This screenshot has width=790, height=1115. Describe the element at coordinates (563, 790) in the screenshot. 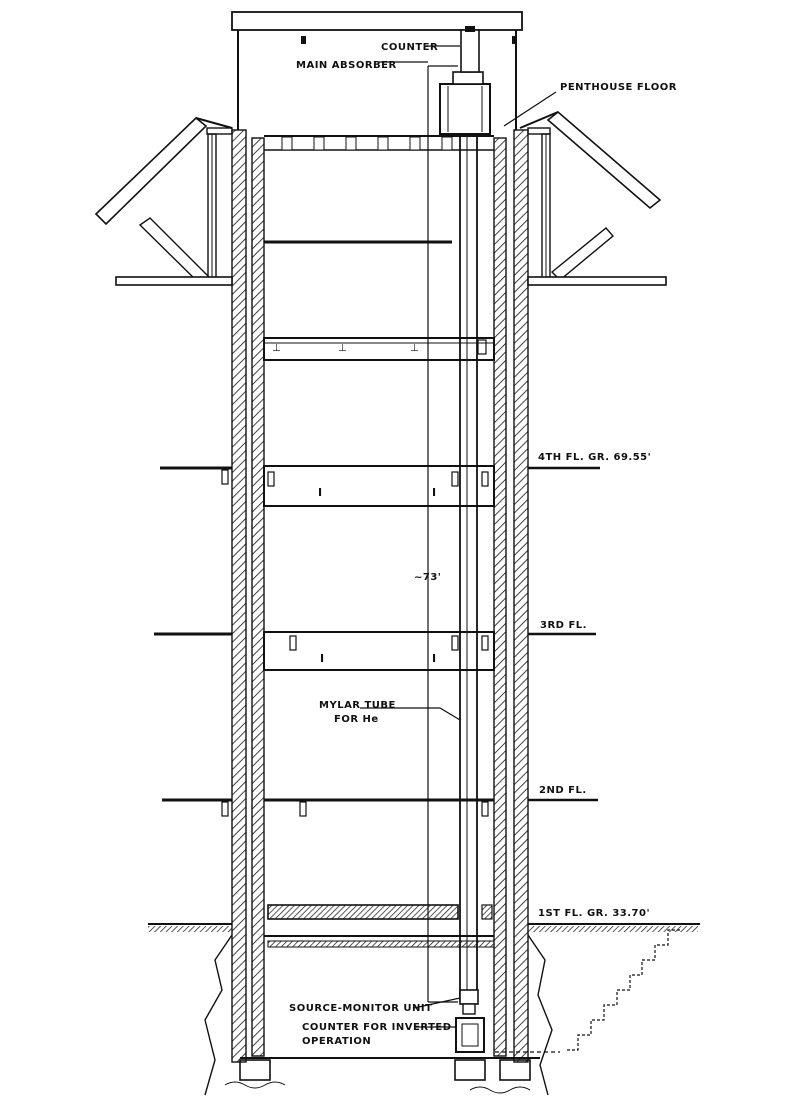

I see `second-floor-label: 2ND FL.` at that location.